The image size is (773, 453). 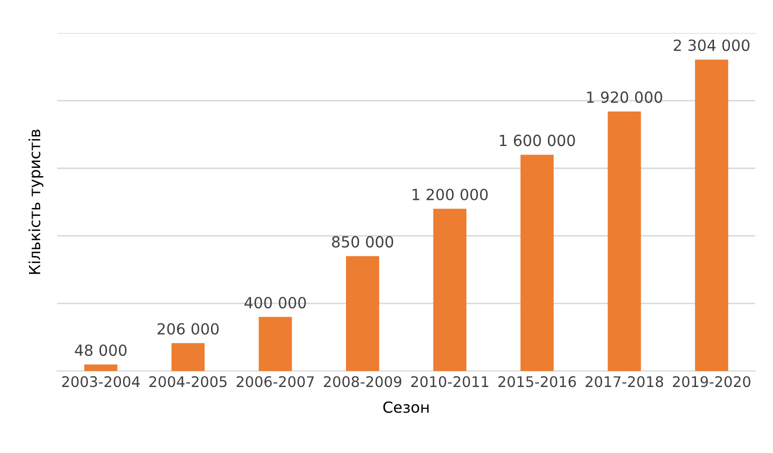 I want to click on x-tick-label: 2015-2016, so click(x=537, y=382).